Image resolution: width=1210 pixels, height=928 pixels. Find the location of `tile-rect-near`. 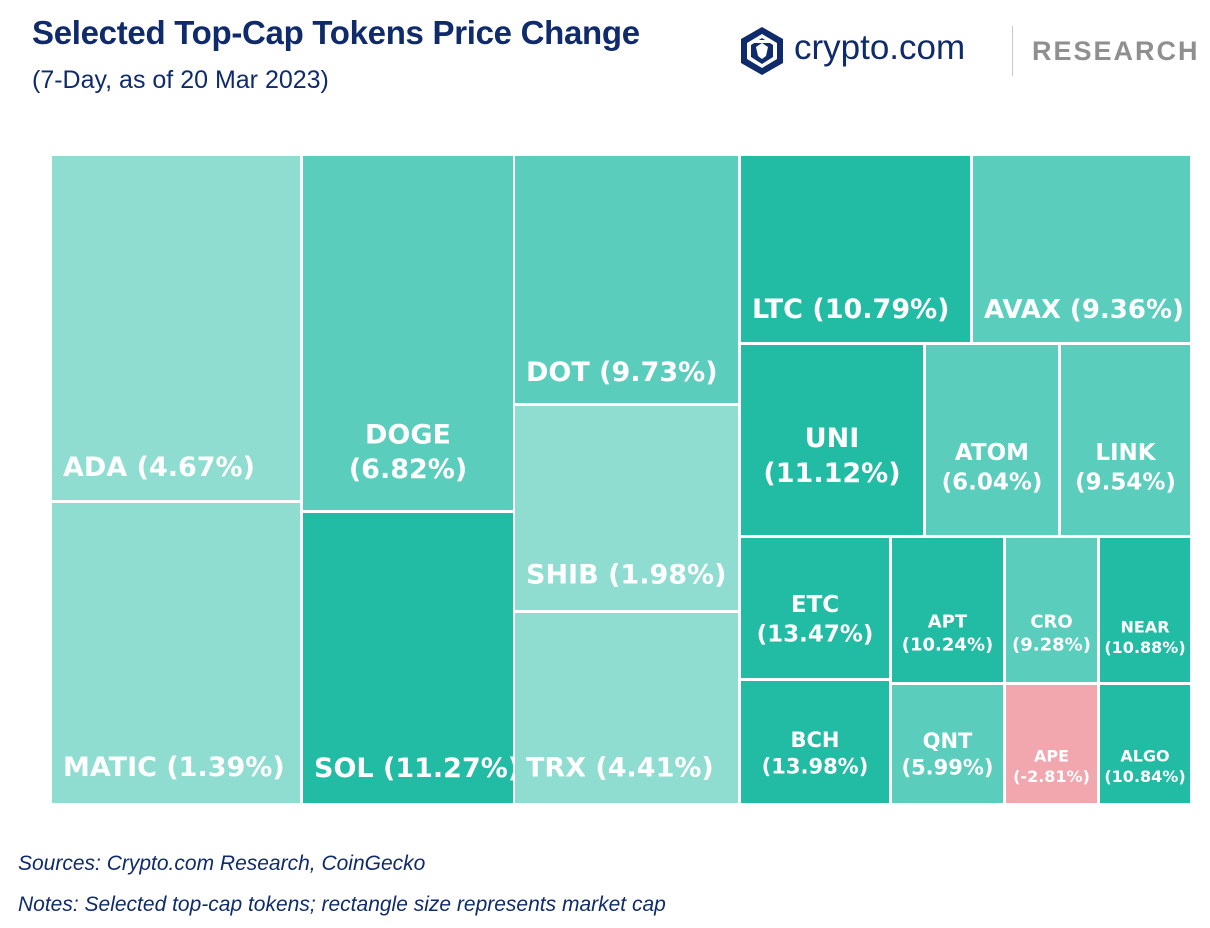

tile-rect-near is located at coordinates (1145, 610).